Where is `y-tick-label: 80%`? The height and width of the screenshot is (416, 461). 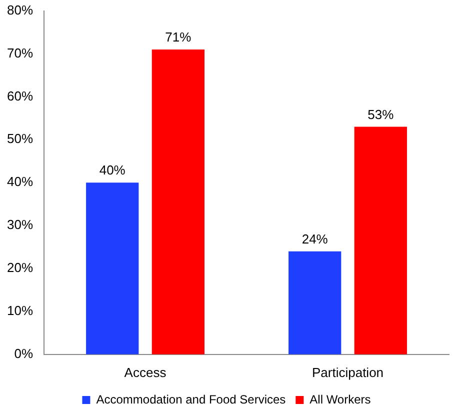
y-tick-label: 80% is located at coordinates (20, 10).